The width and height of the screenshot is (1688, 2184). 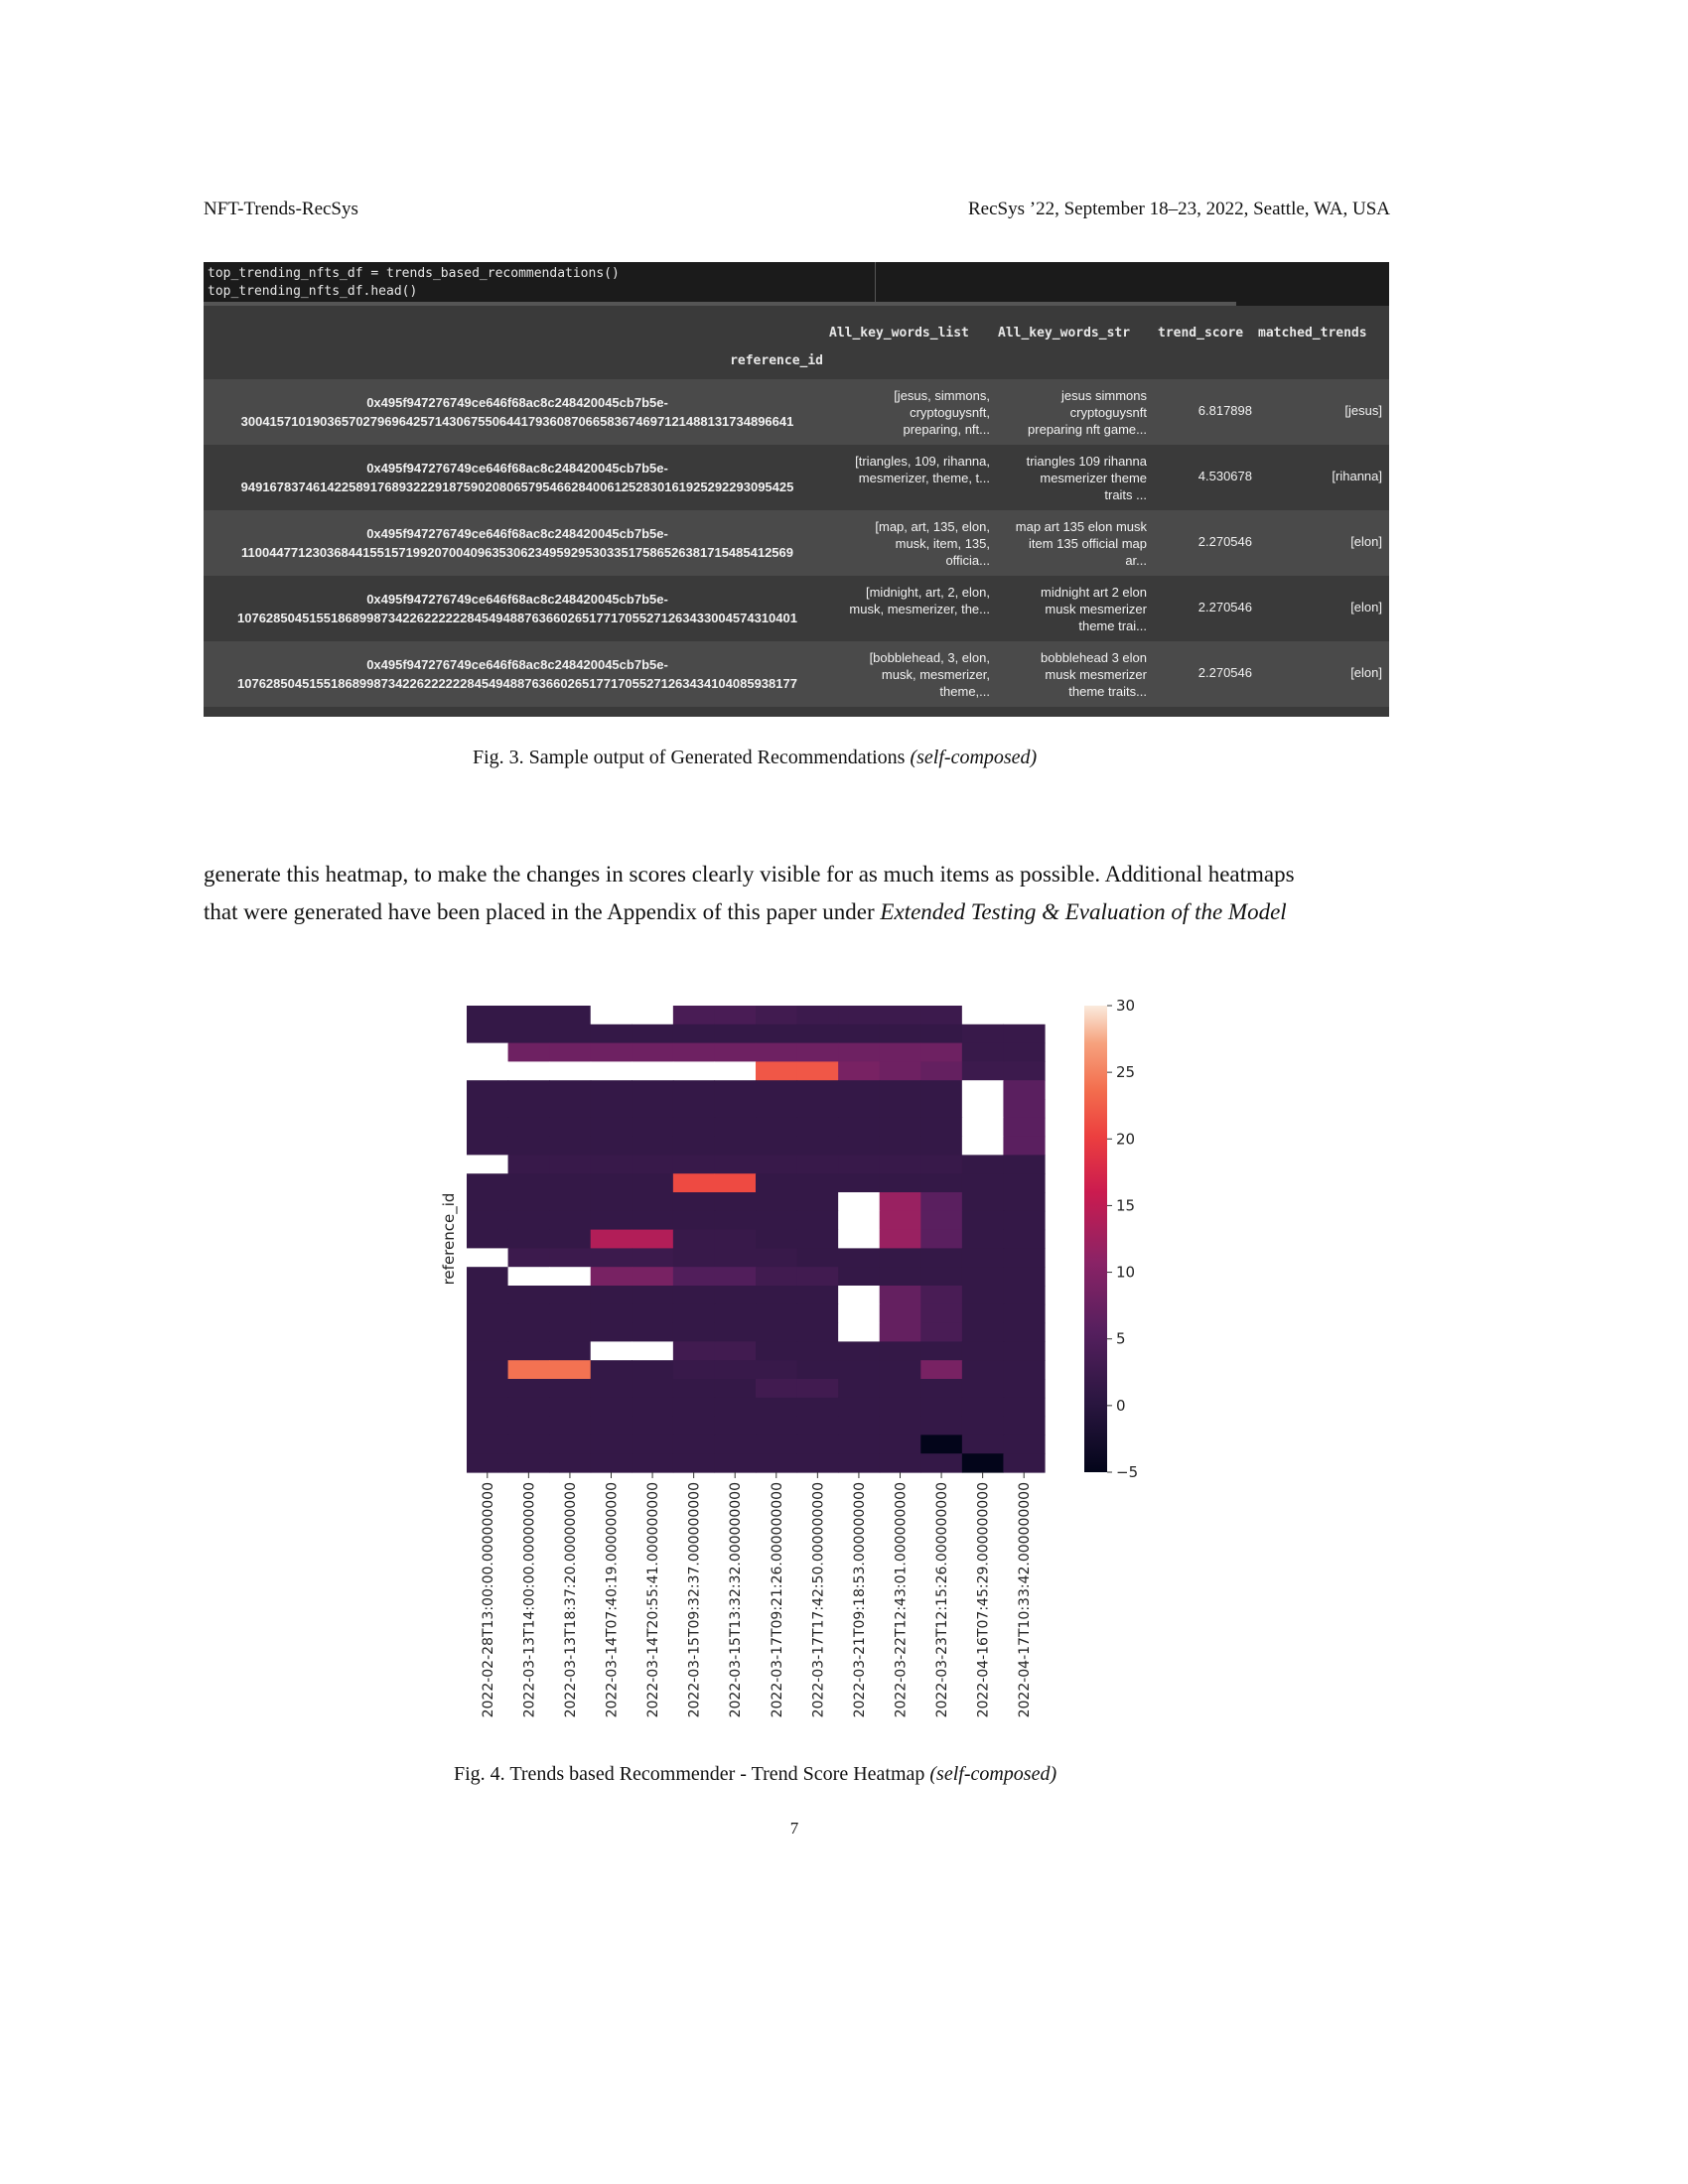 What do you see at coordinates (794, 1828) in the screenshot?
I see `page-number: 7` at bounding box center [794, 1828].